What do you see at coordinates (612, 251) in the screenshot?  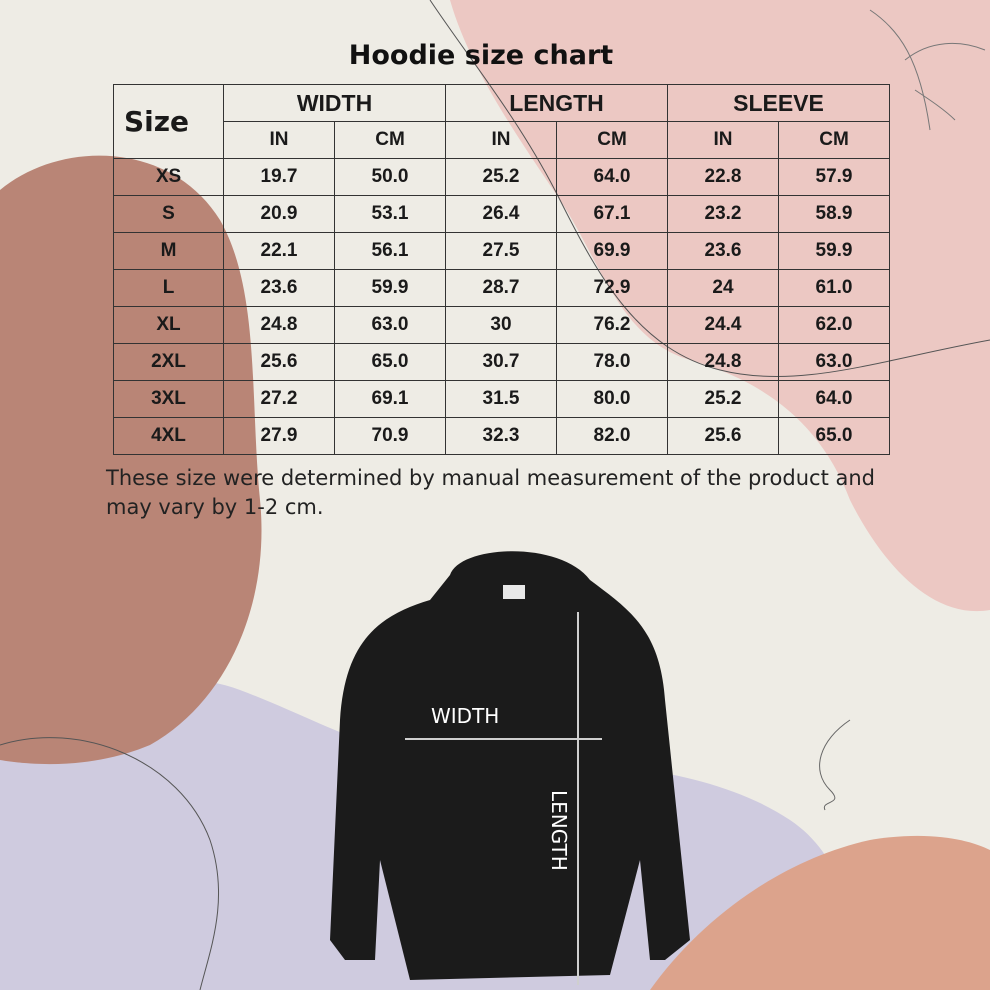 I see `value-cell: 69.9` at bounding box center [612, 251].